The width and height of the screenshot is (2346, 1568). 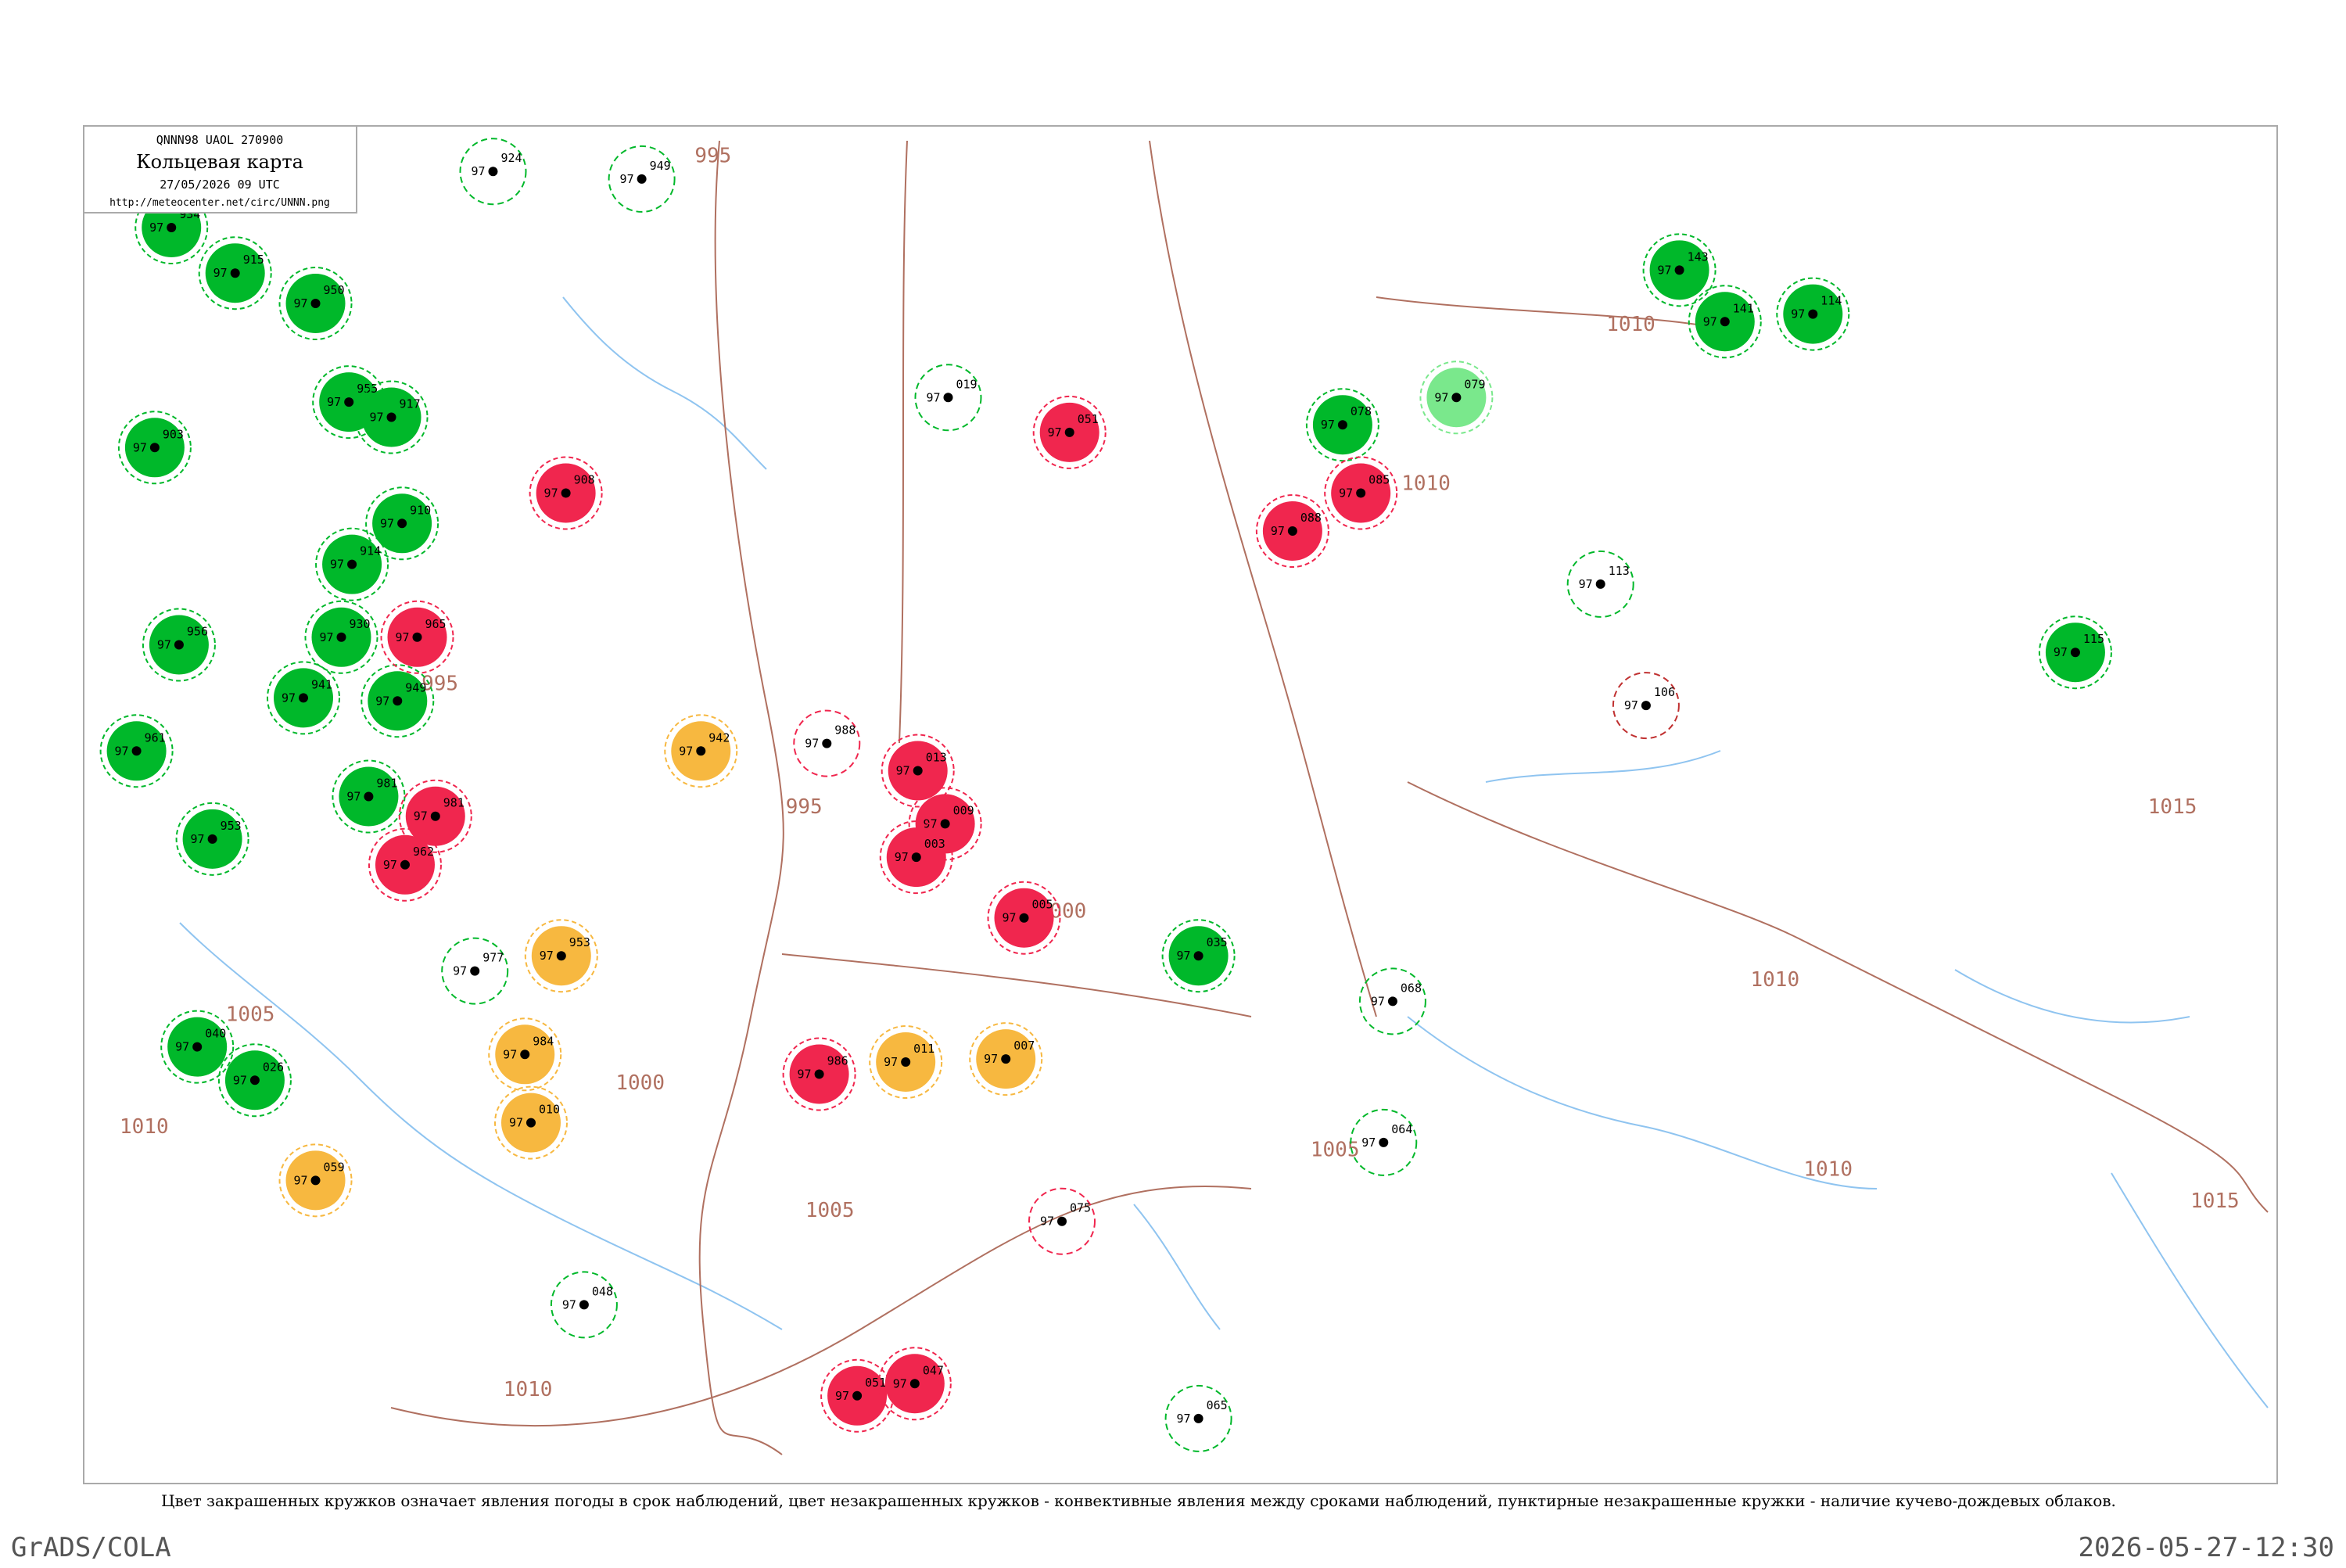 I want to click on station: 953 97, so click(x=212, y=839).